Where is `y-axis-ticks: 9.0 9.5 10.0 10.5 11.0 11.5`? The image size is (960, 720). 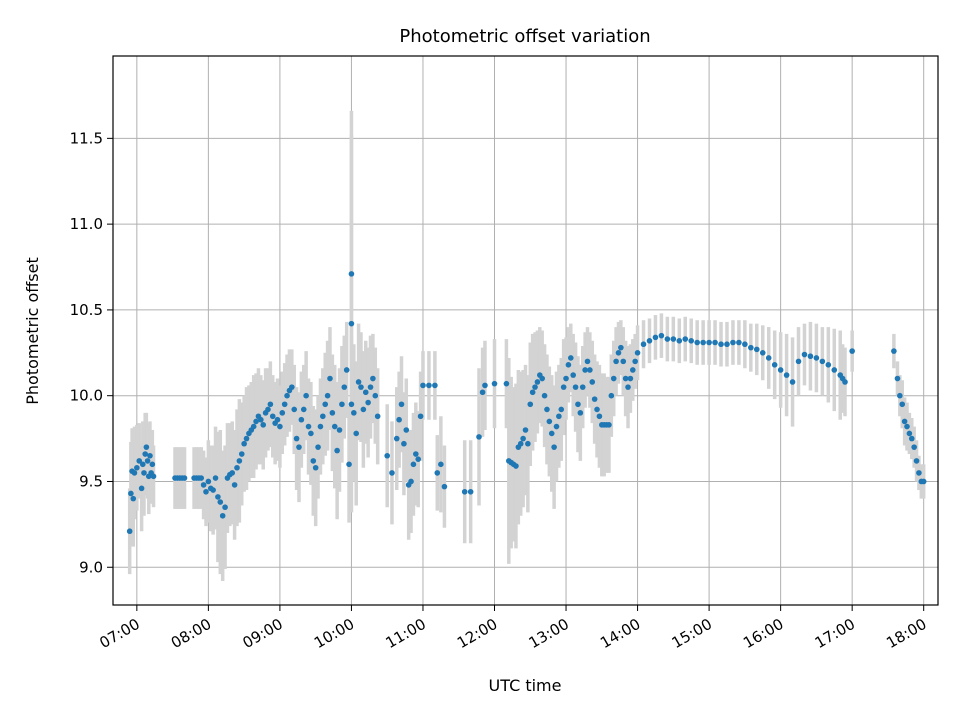 y-axis-ticks: 9.0 9.5 10.0 10.5 11.0 11.5 is located at coordinates (91, 352).